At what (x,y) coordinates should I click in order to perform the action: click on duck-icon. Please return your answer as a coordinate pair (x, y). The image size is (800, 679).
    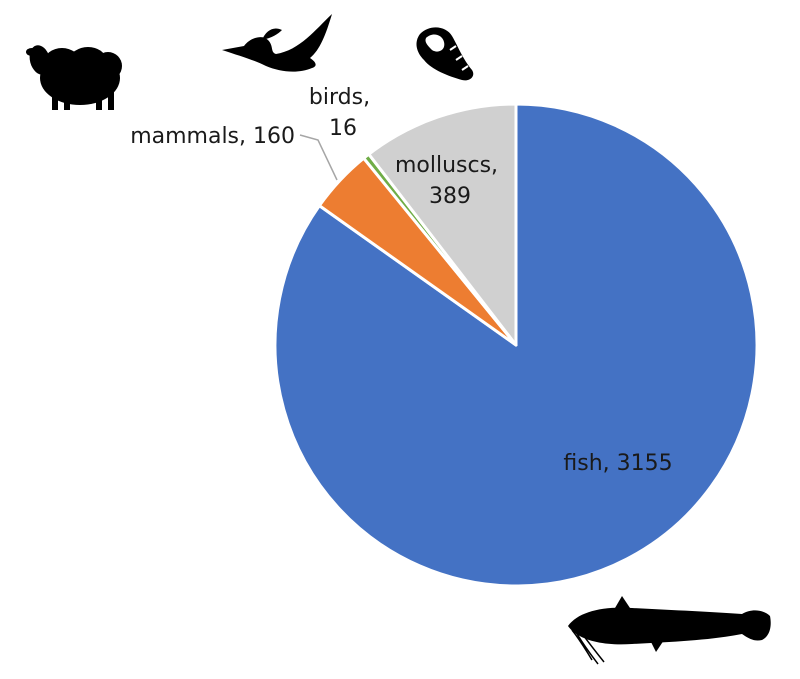
    Looking at the image, I should click on (277, 43).